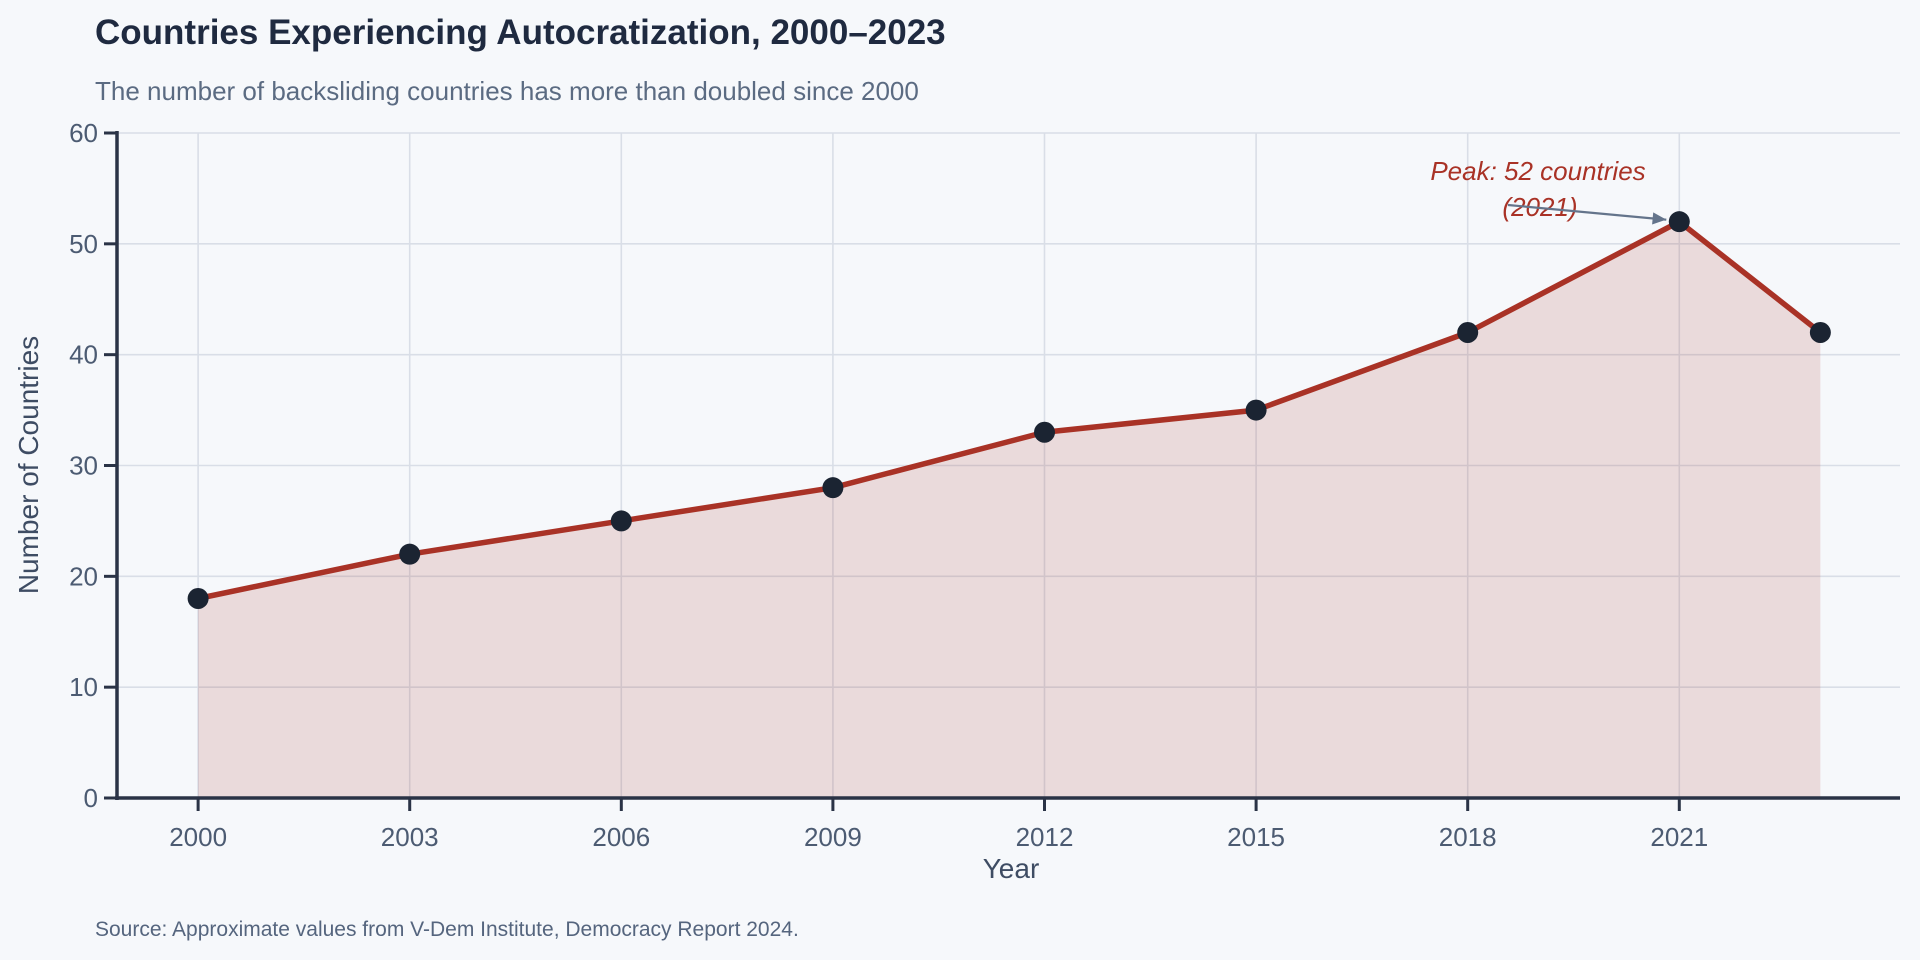 This screenshot has width=1920, height=960. I want to click on y-tick-label: 20, so click(83, 576).